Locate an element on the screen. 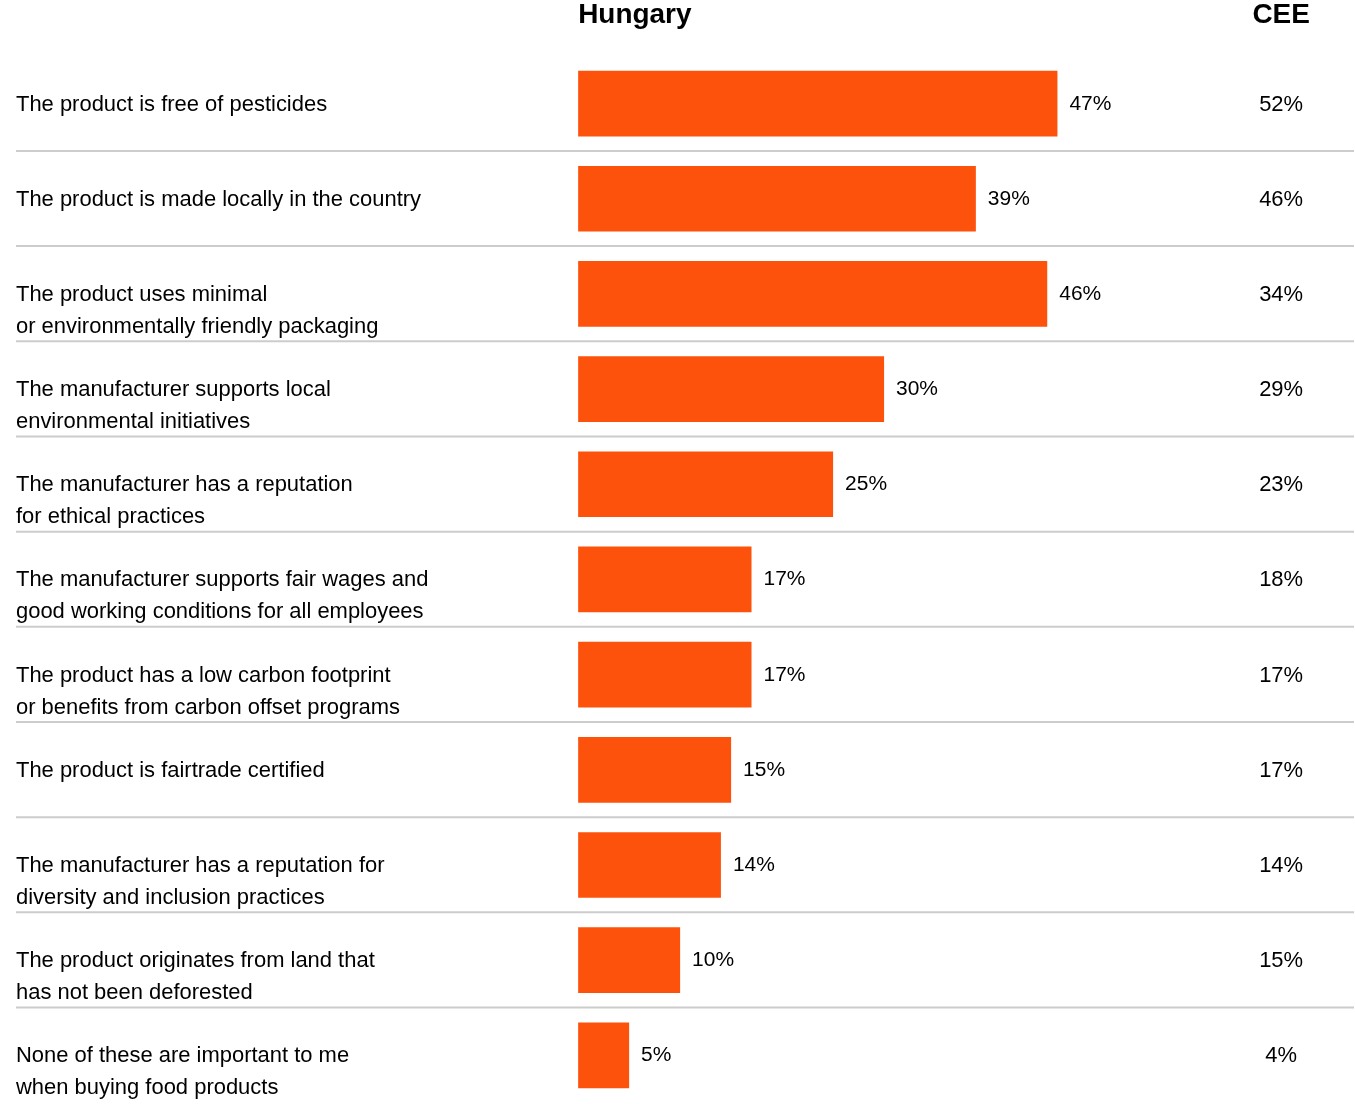  data-label: 34% is located at coordinates (1281, 293).